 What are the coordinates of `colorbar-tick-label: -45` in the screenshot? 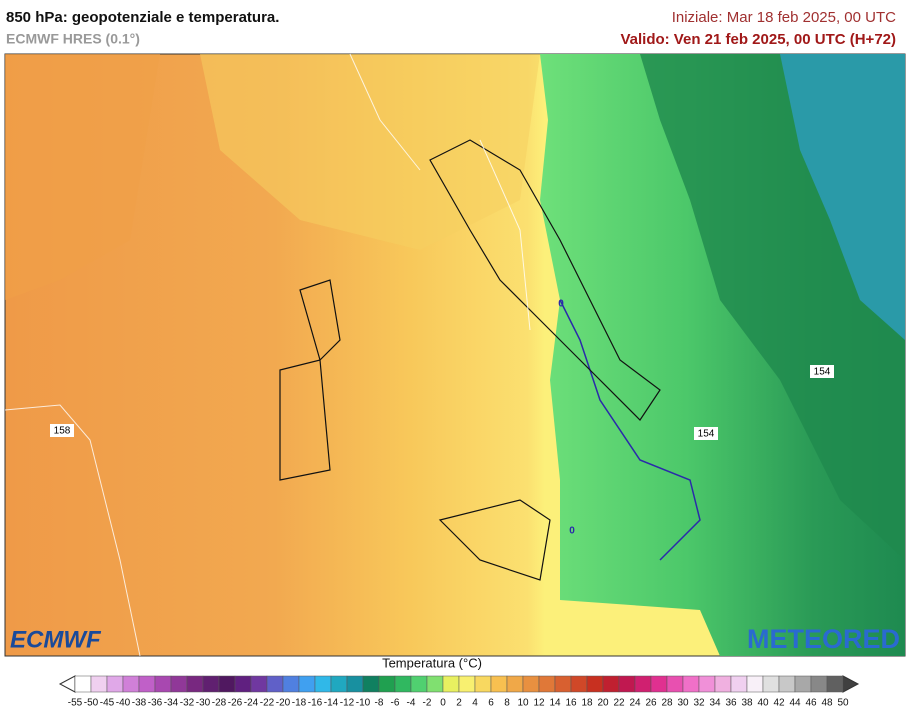 It's located at (107, 703).